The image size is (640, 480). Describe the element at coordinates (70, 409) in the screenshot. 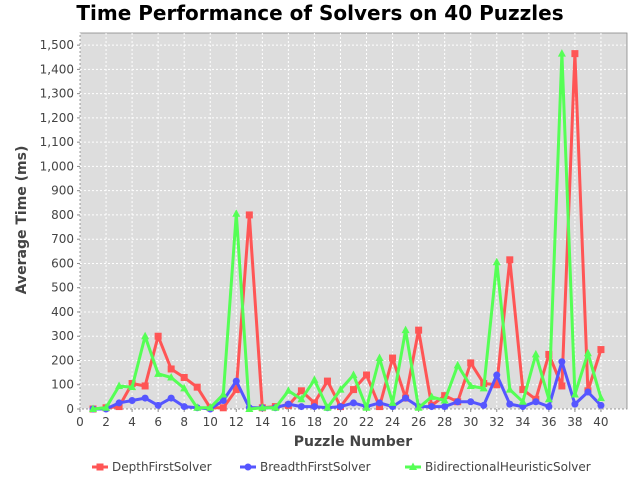

I see `y-tick-label: 0` at that location.